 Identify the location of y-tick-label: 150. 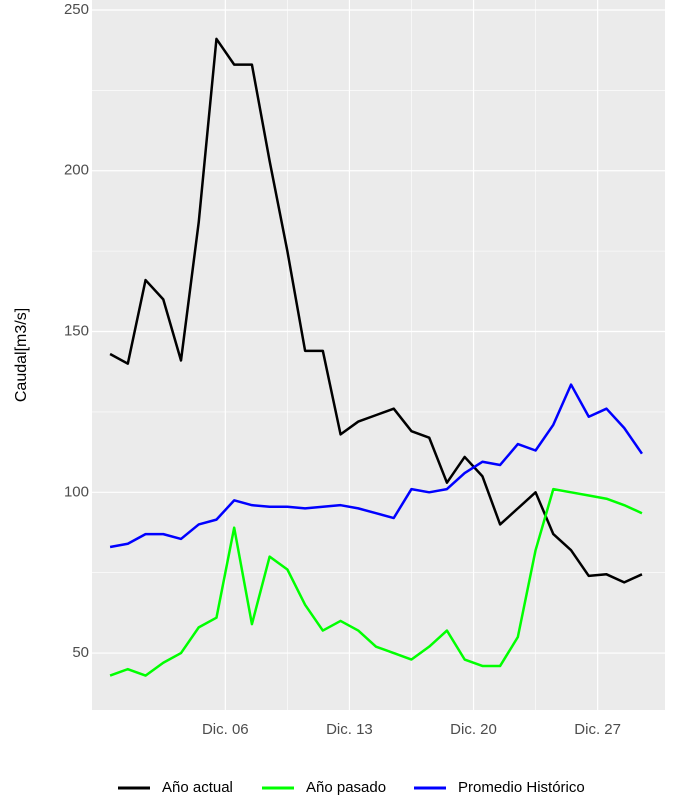
(76, 330).